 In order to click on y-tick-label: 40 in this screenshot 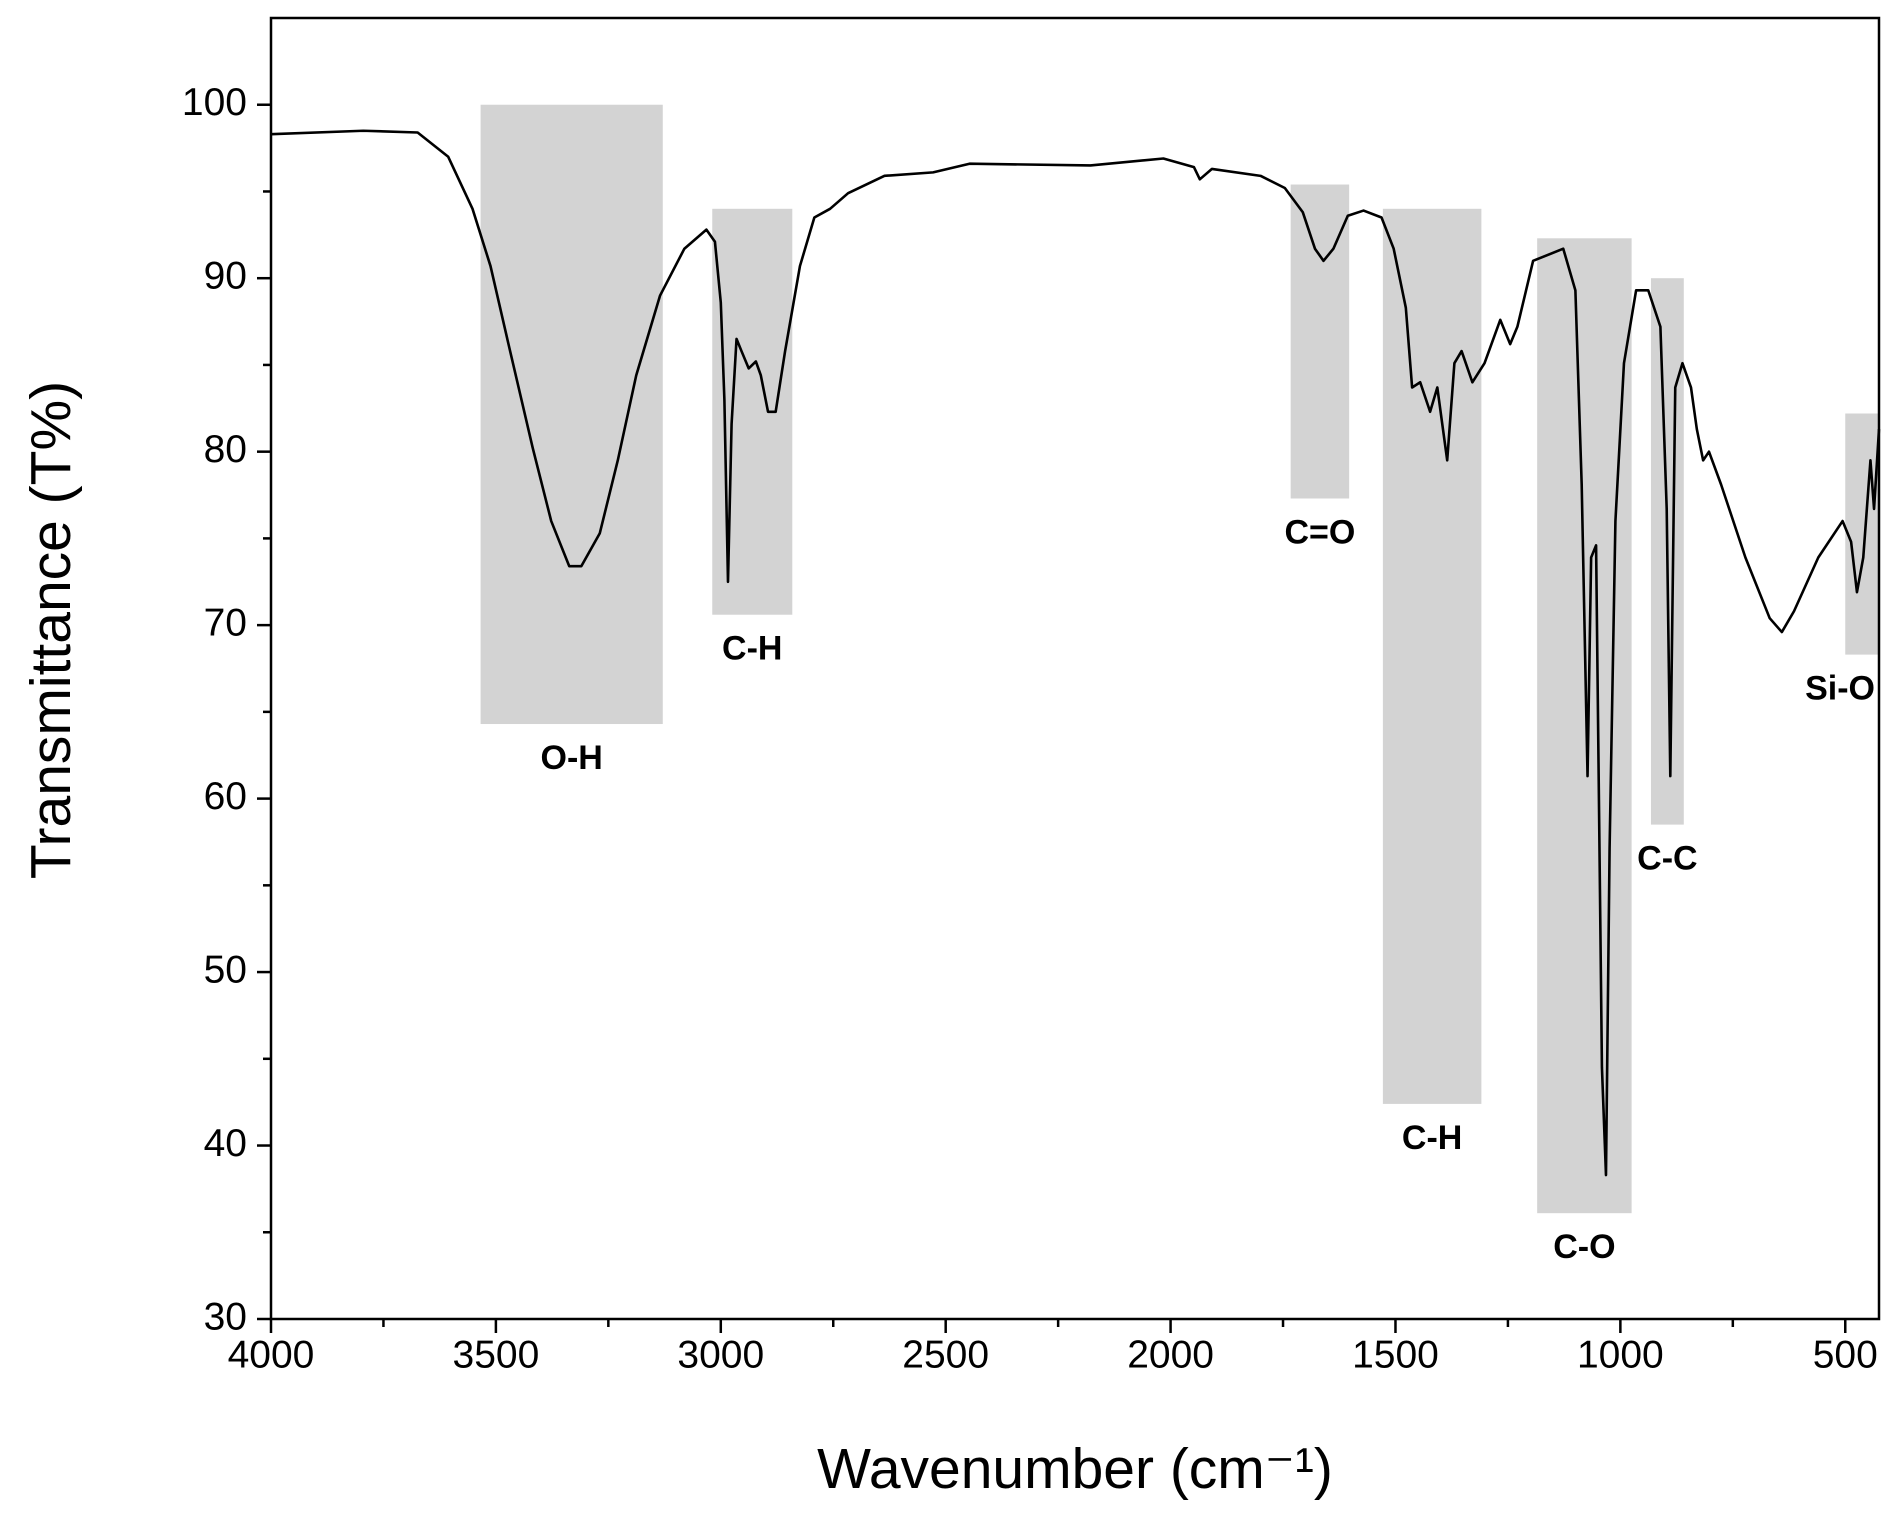, I will do `click(225, 1143)`.